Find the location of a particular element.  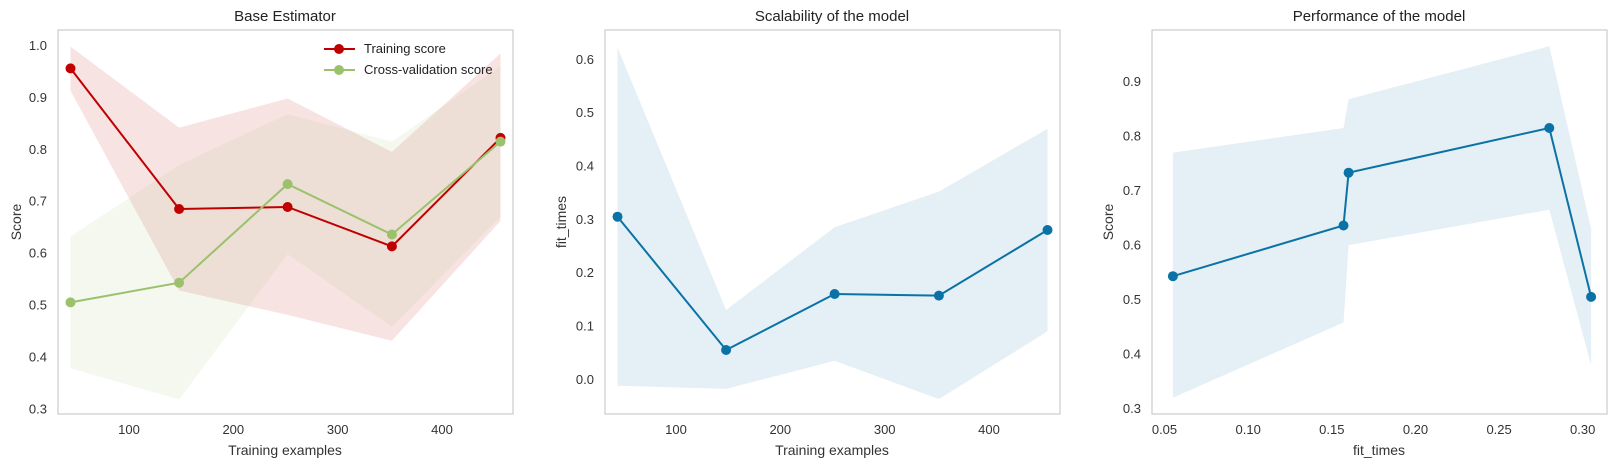

y-tick-label: 1.0 is located at coordinates (38, 45).